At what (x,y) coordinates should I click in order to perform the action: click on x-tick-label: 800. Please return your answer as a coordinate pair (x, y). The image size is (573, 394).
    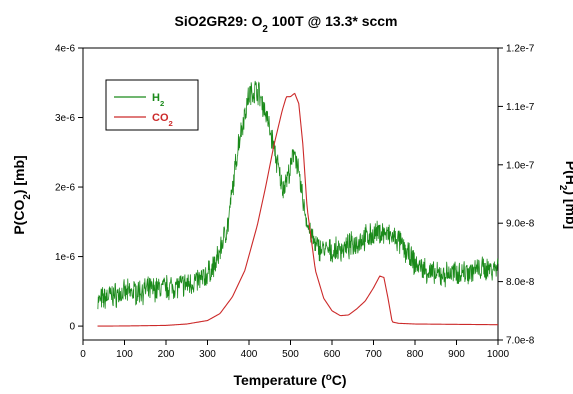
    Looking at the image, I should click on (415, 354).